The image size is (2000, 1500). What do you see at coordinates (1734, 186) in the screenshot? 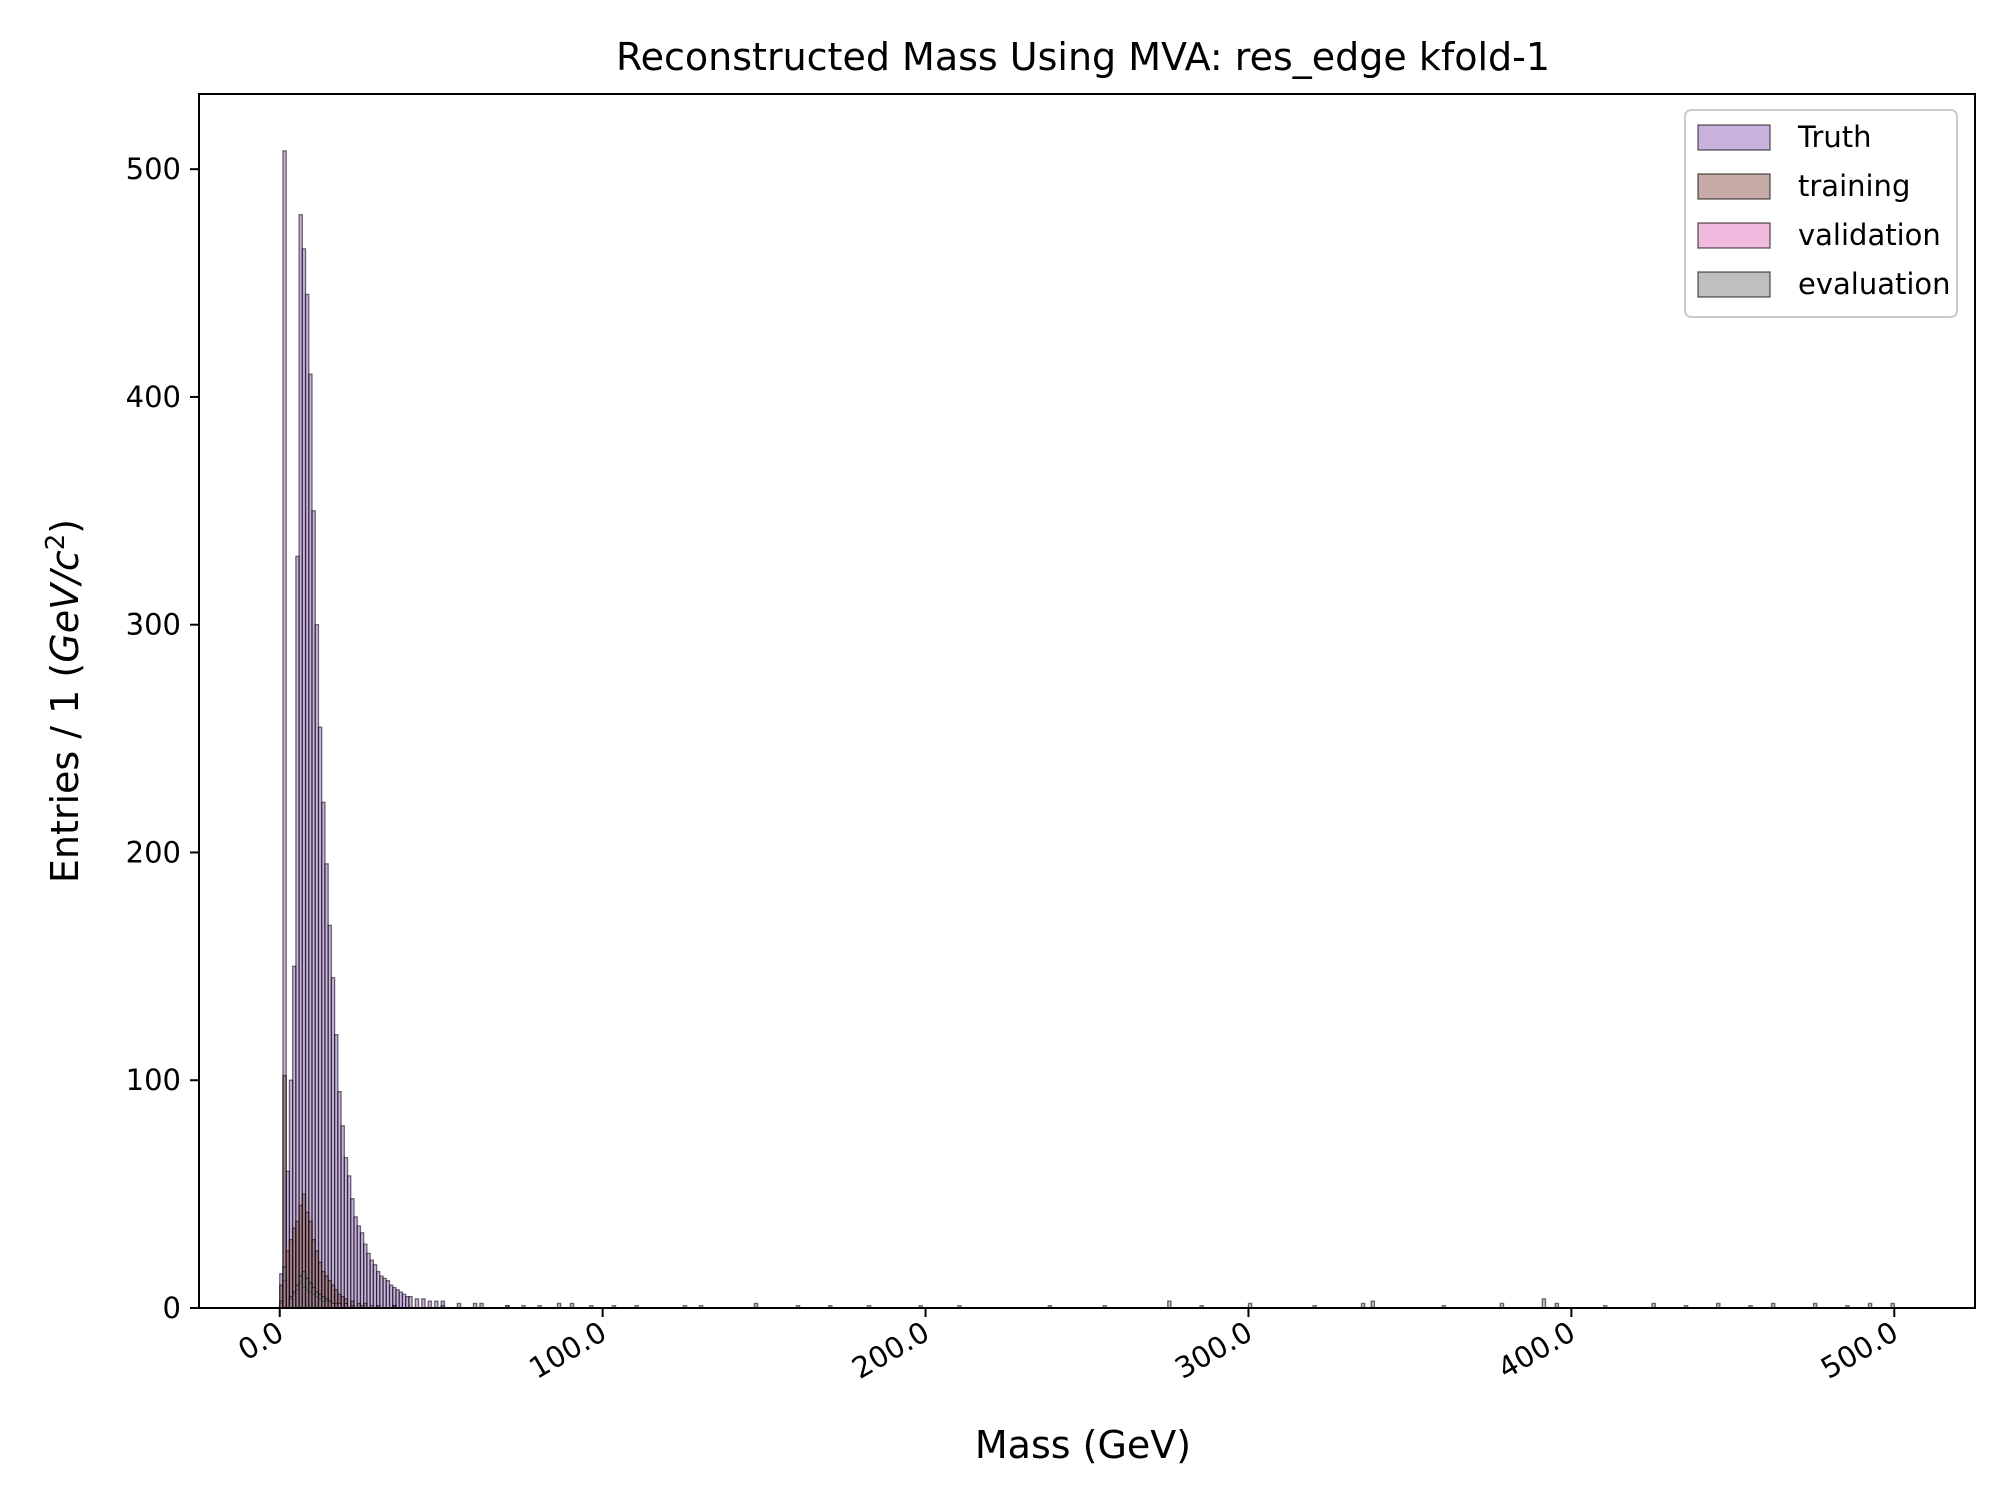
I see `legend-swatch-training` at bounding box center [1734, 186].